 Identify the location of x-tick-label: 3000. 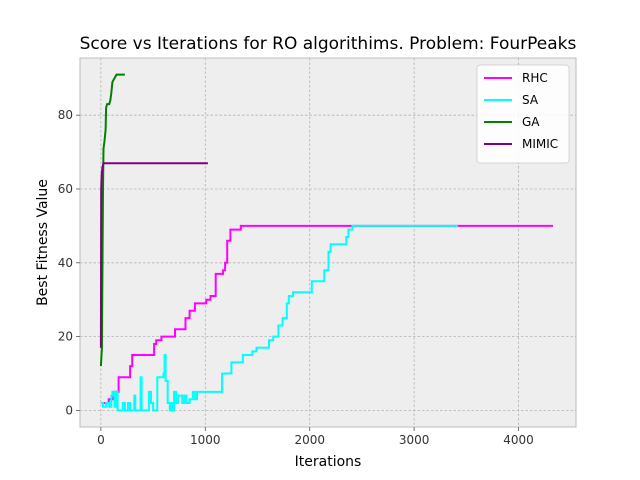
(414, 440).